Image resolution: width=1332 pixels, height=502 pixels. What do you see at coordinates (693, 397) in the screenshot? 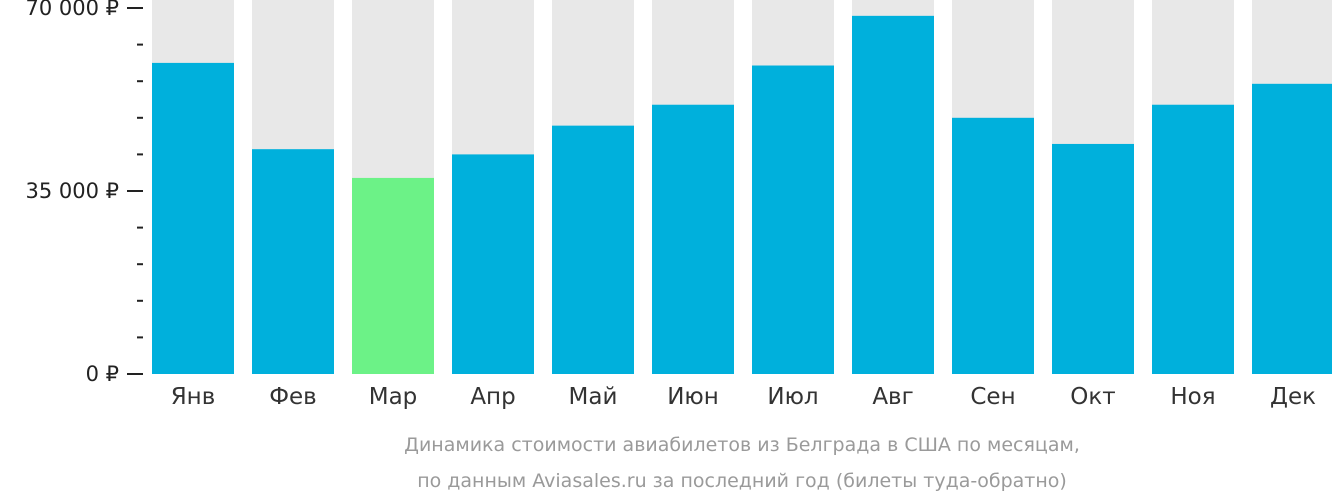
I see `x-tick-label-6: Июн` at bounding box center [693, 397].